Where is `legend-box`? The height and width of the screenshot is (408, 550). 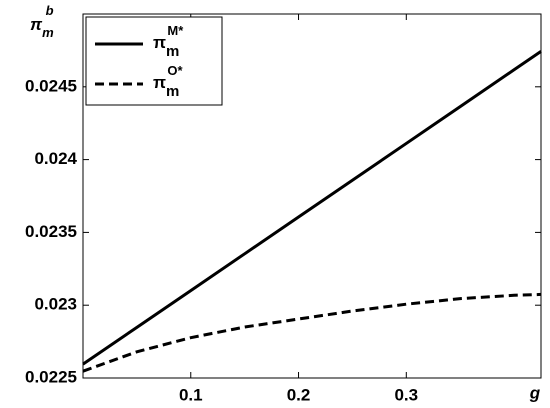
legend-box is located at coordinates (154, 61).